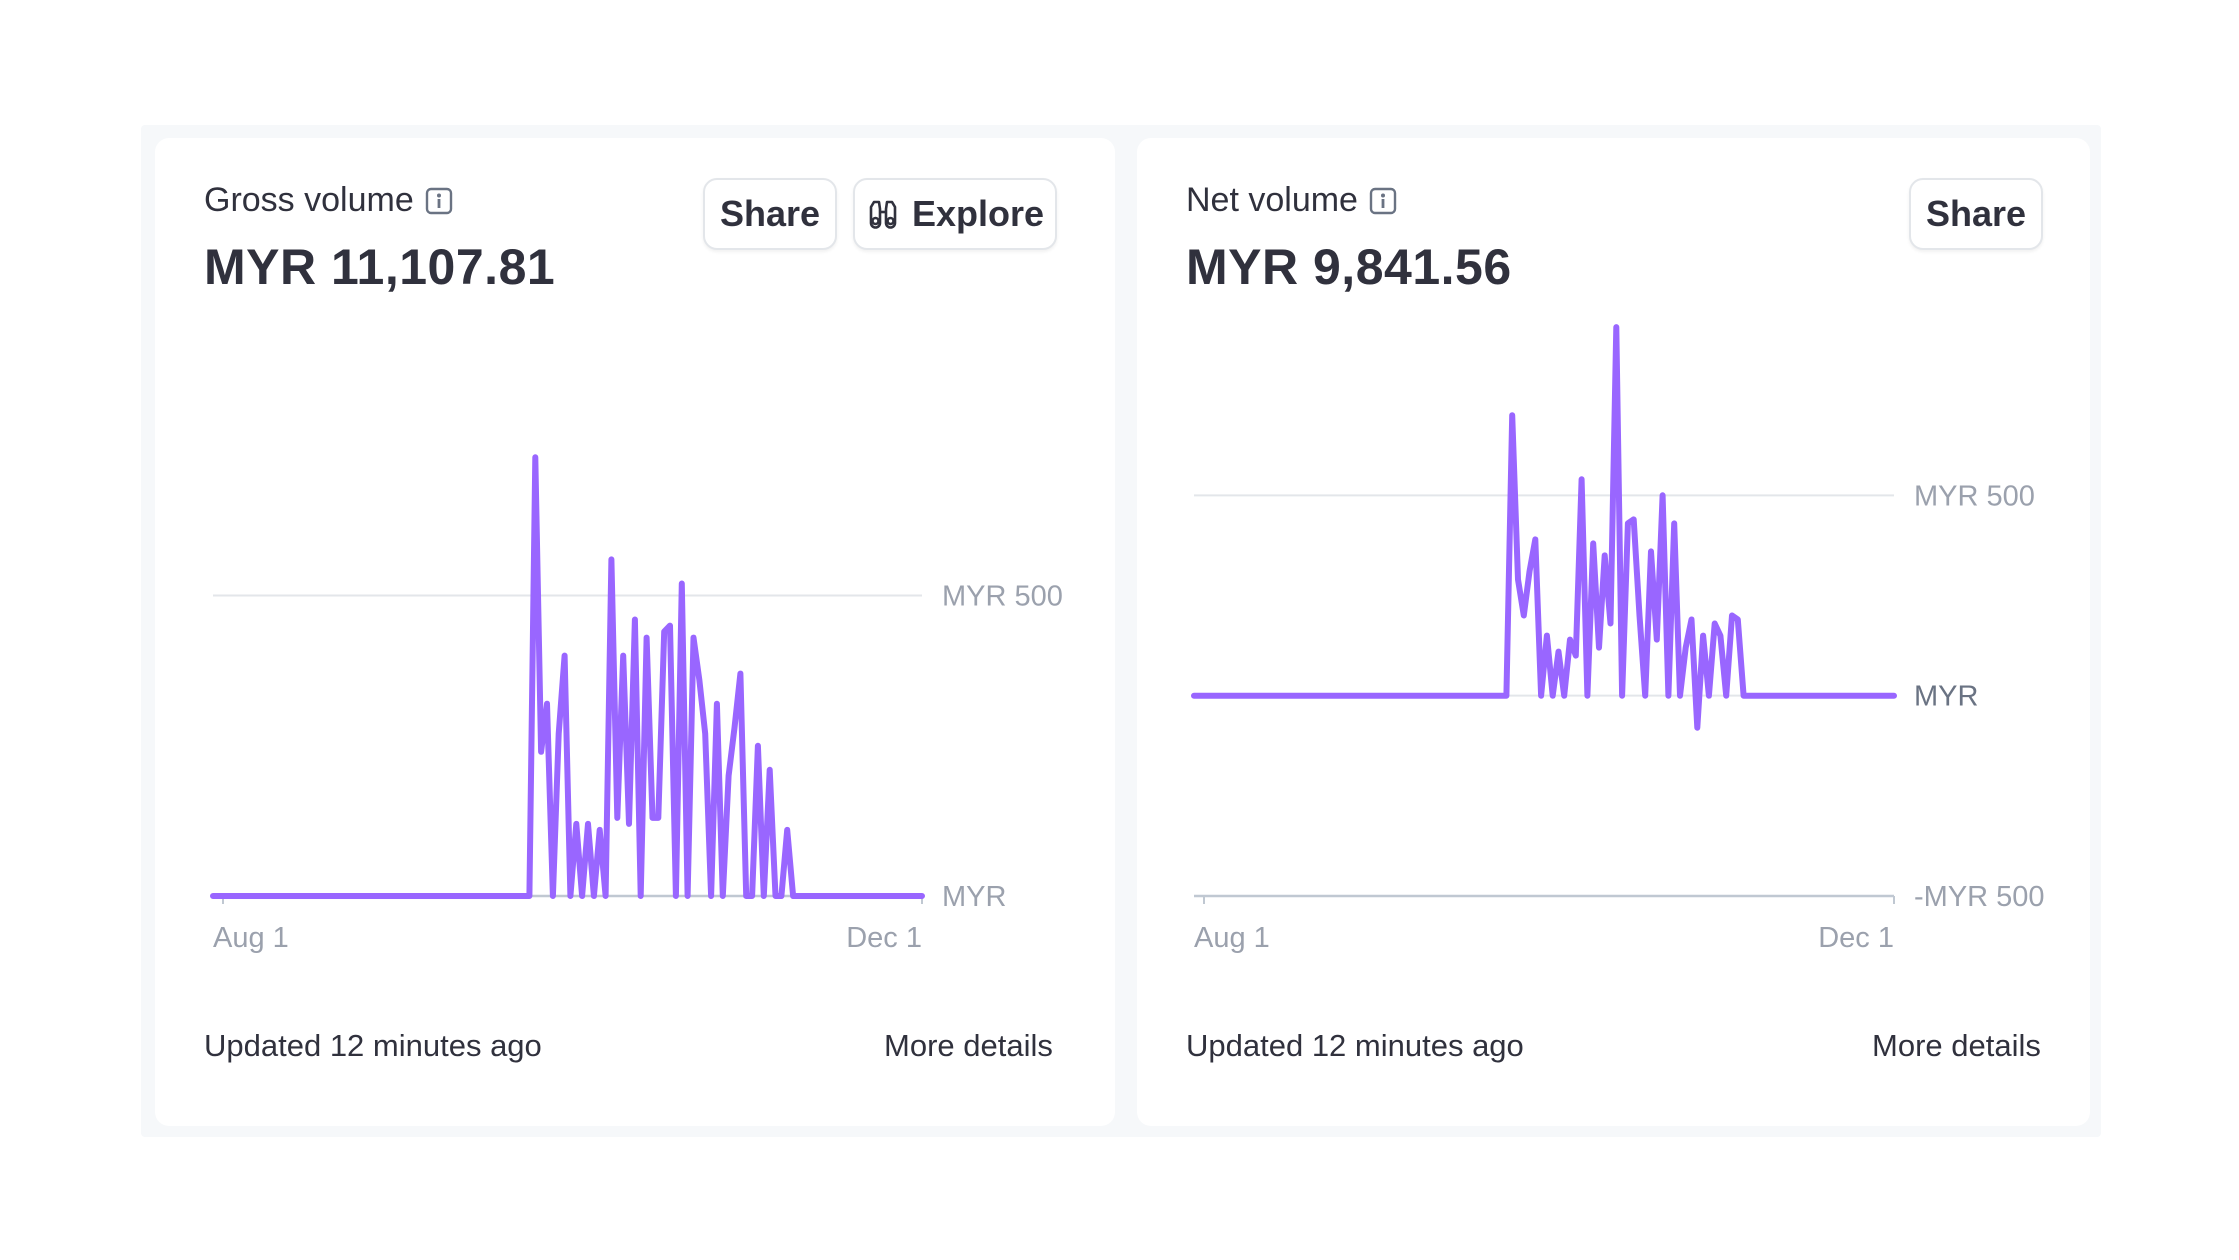 This screenshot has width=2239, height=1260. Describe the element at coordinates (309, 200) in the screenshot. I see `card-title-label: Gross volume` at that location.